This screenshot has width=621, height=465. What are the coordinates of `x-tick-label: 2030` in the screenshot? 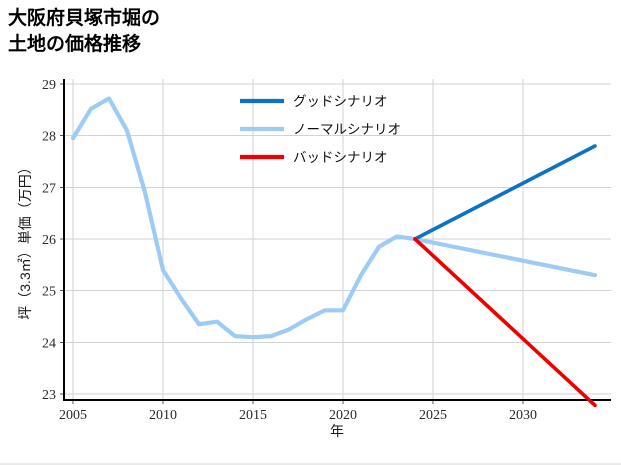 It's located at (523, 415).